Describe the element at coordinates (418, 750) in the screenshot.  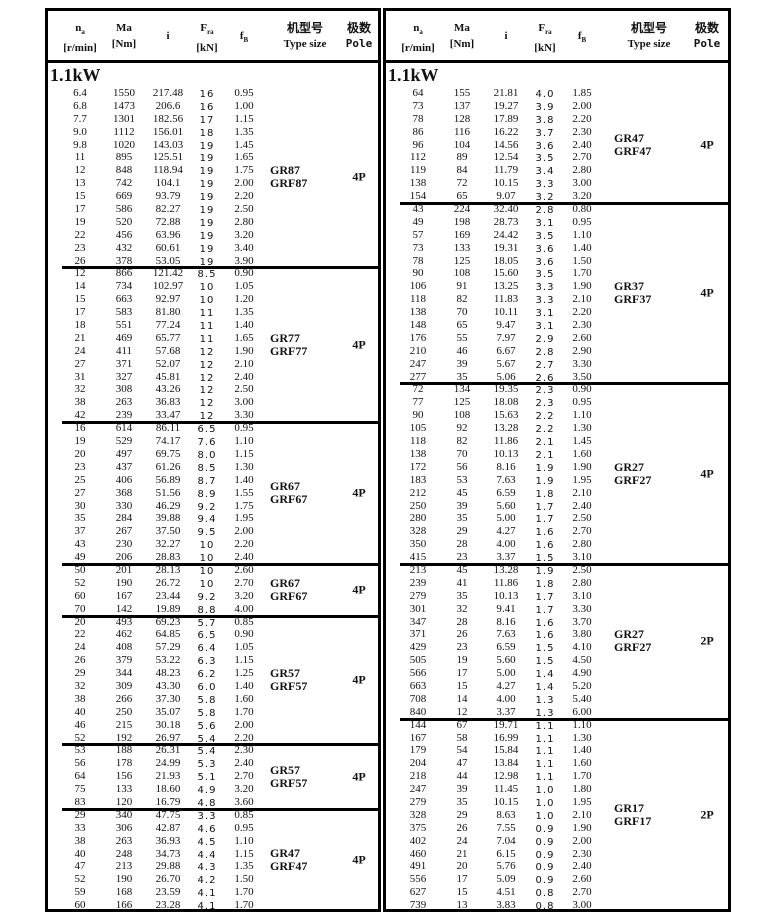
I see `cell-na: 179` at that location.